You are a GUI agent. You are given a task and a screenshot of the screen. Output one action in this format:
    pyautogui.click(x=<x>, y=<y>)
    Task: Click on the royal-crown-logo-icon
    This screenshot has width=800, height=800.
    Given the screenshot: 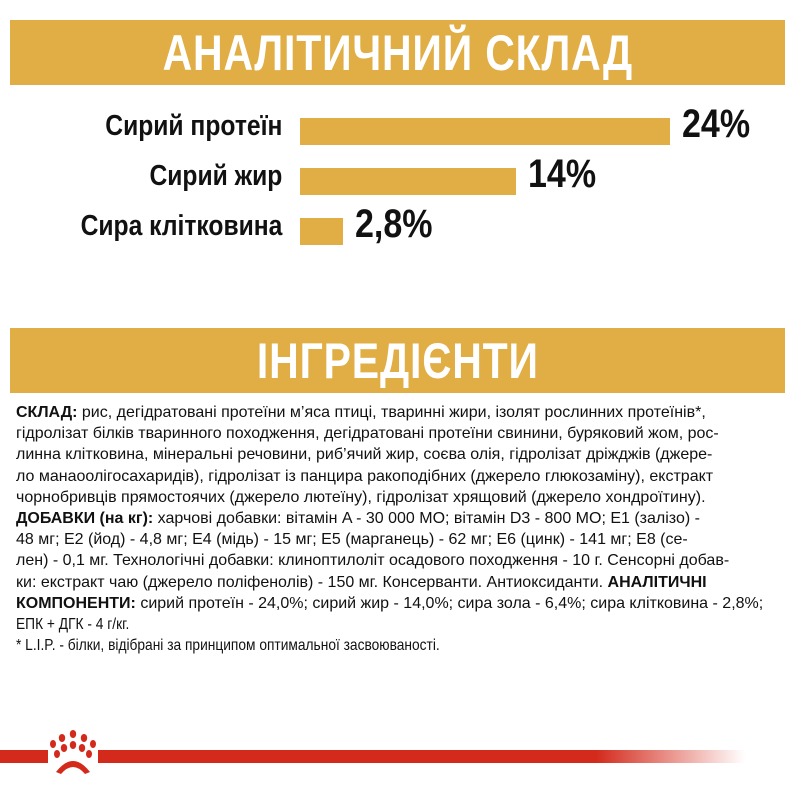 What is the action you would take?
    pyautogui.click(x=73, y=754)
    